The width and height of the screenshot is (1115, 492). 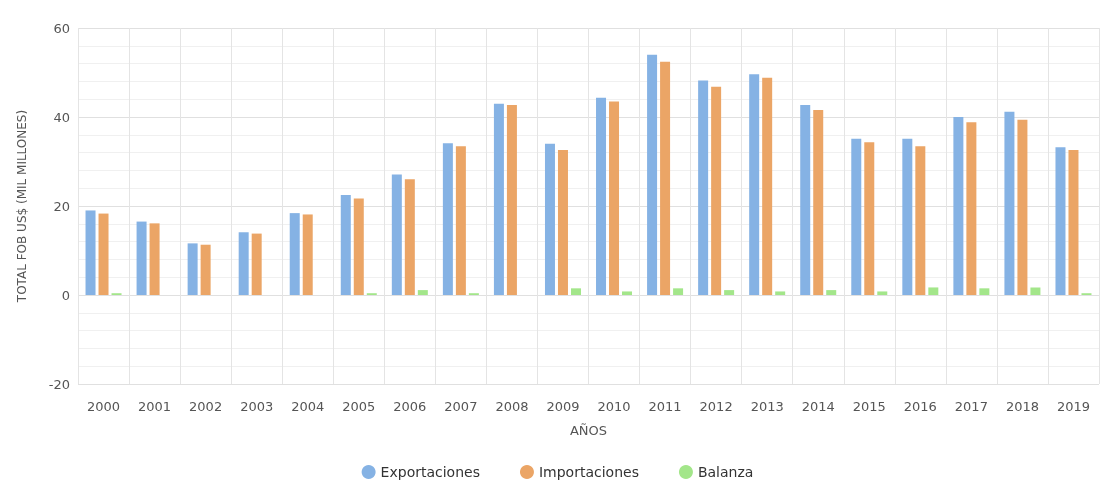 What do you see at coordinates (22, 206) in the screenshot?
I see `y-axis-title: TOTAL FOB US$ (MIL MILLONES)` at bounding box center [22, 206].